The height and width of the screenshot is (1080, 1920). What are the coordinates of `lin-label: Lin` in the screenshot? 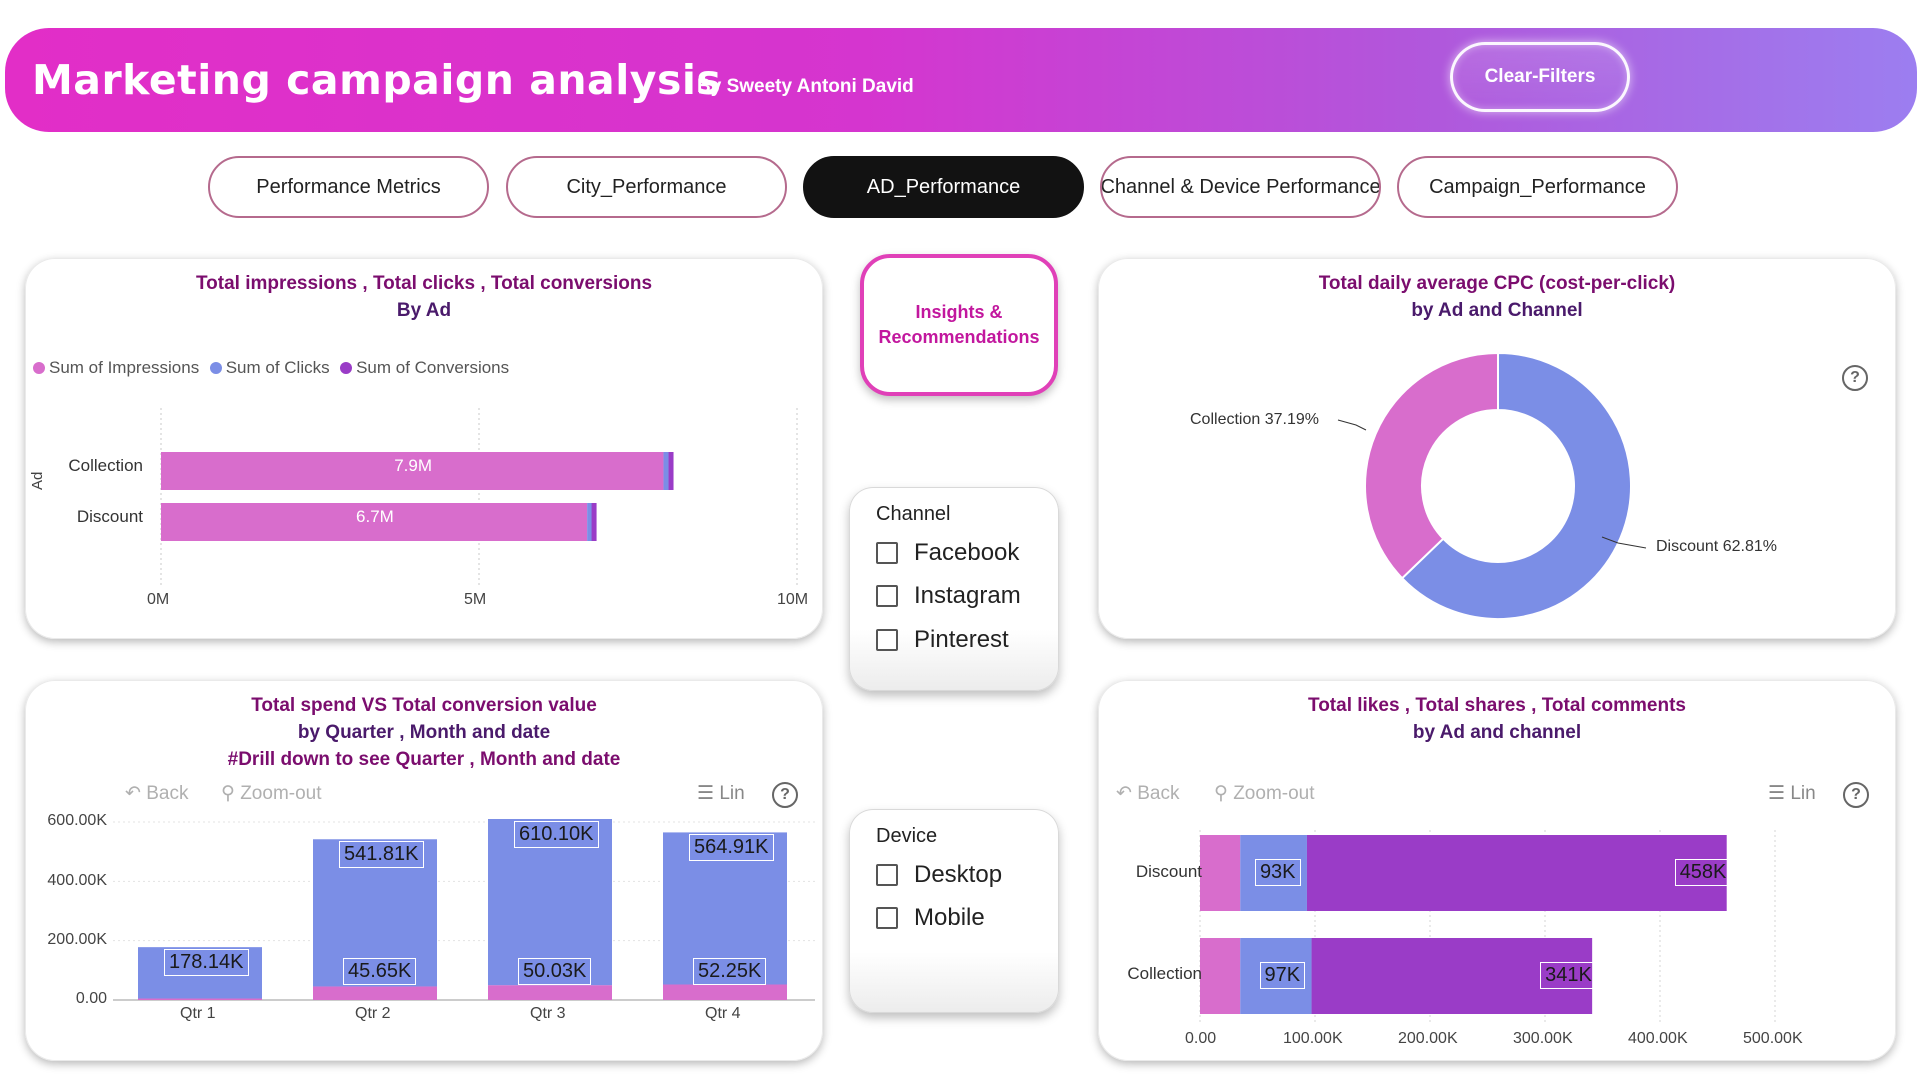 It's located at (732, 793).